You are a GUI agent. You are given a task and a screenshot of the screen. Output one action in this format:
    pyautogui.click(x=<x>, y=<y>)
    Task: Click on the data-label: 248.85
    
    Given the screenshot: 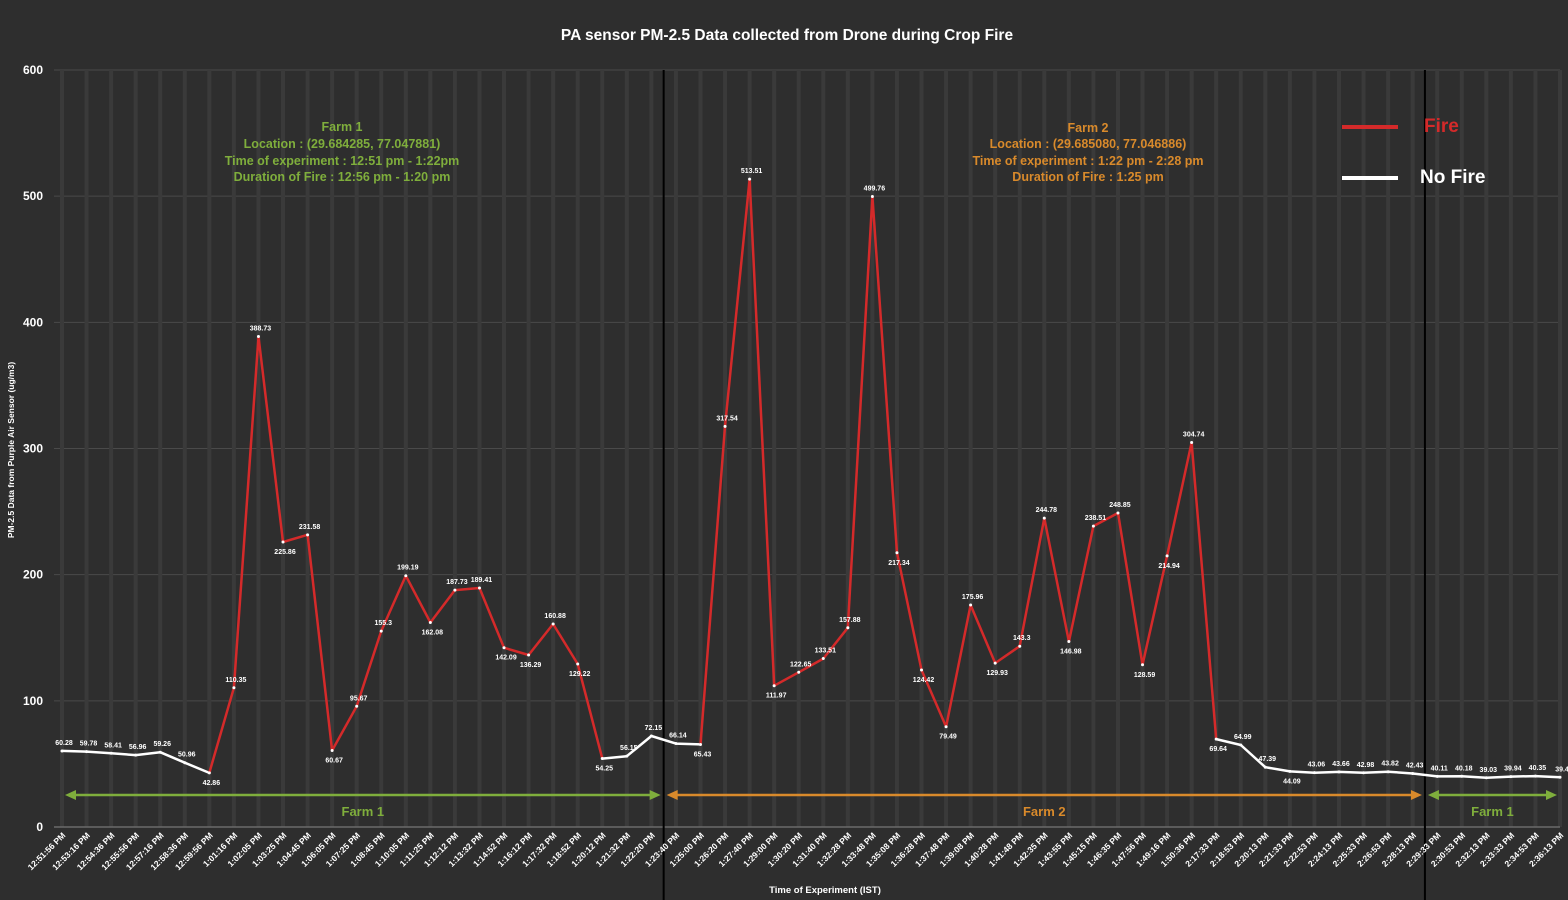 What is the action you would take?
    pyautogui.click(x=1120, y=505)
    